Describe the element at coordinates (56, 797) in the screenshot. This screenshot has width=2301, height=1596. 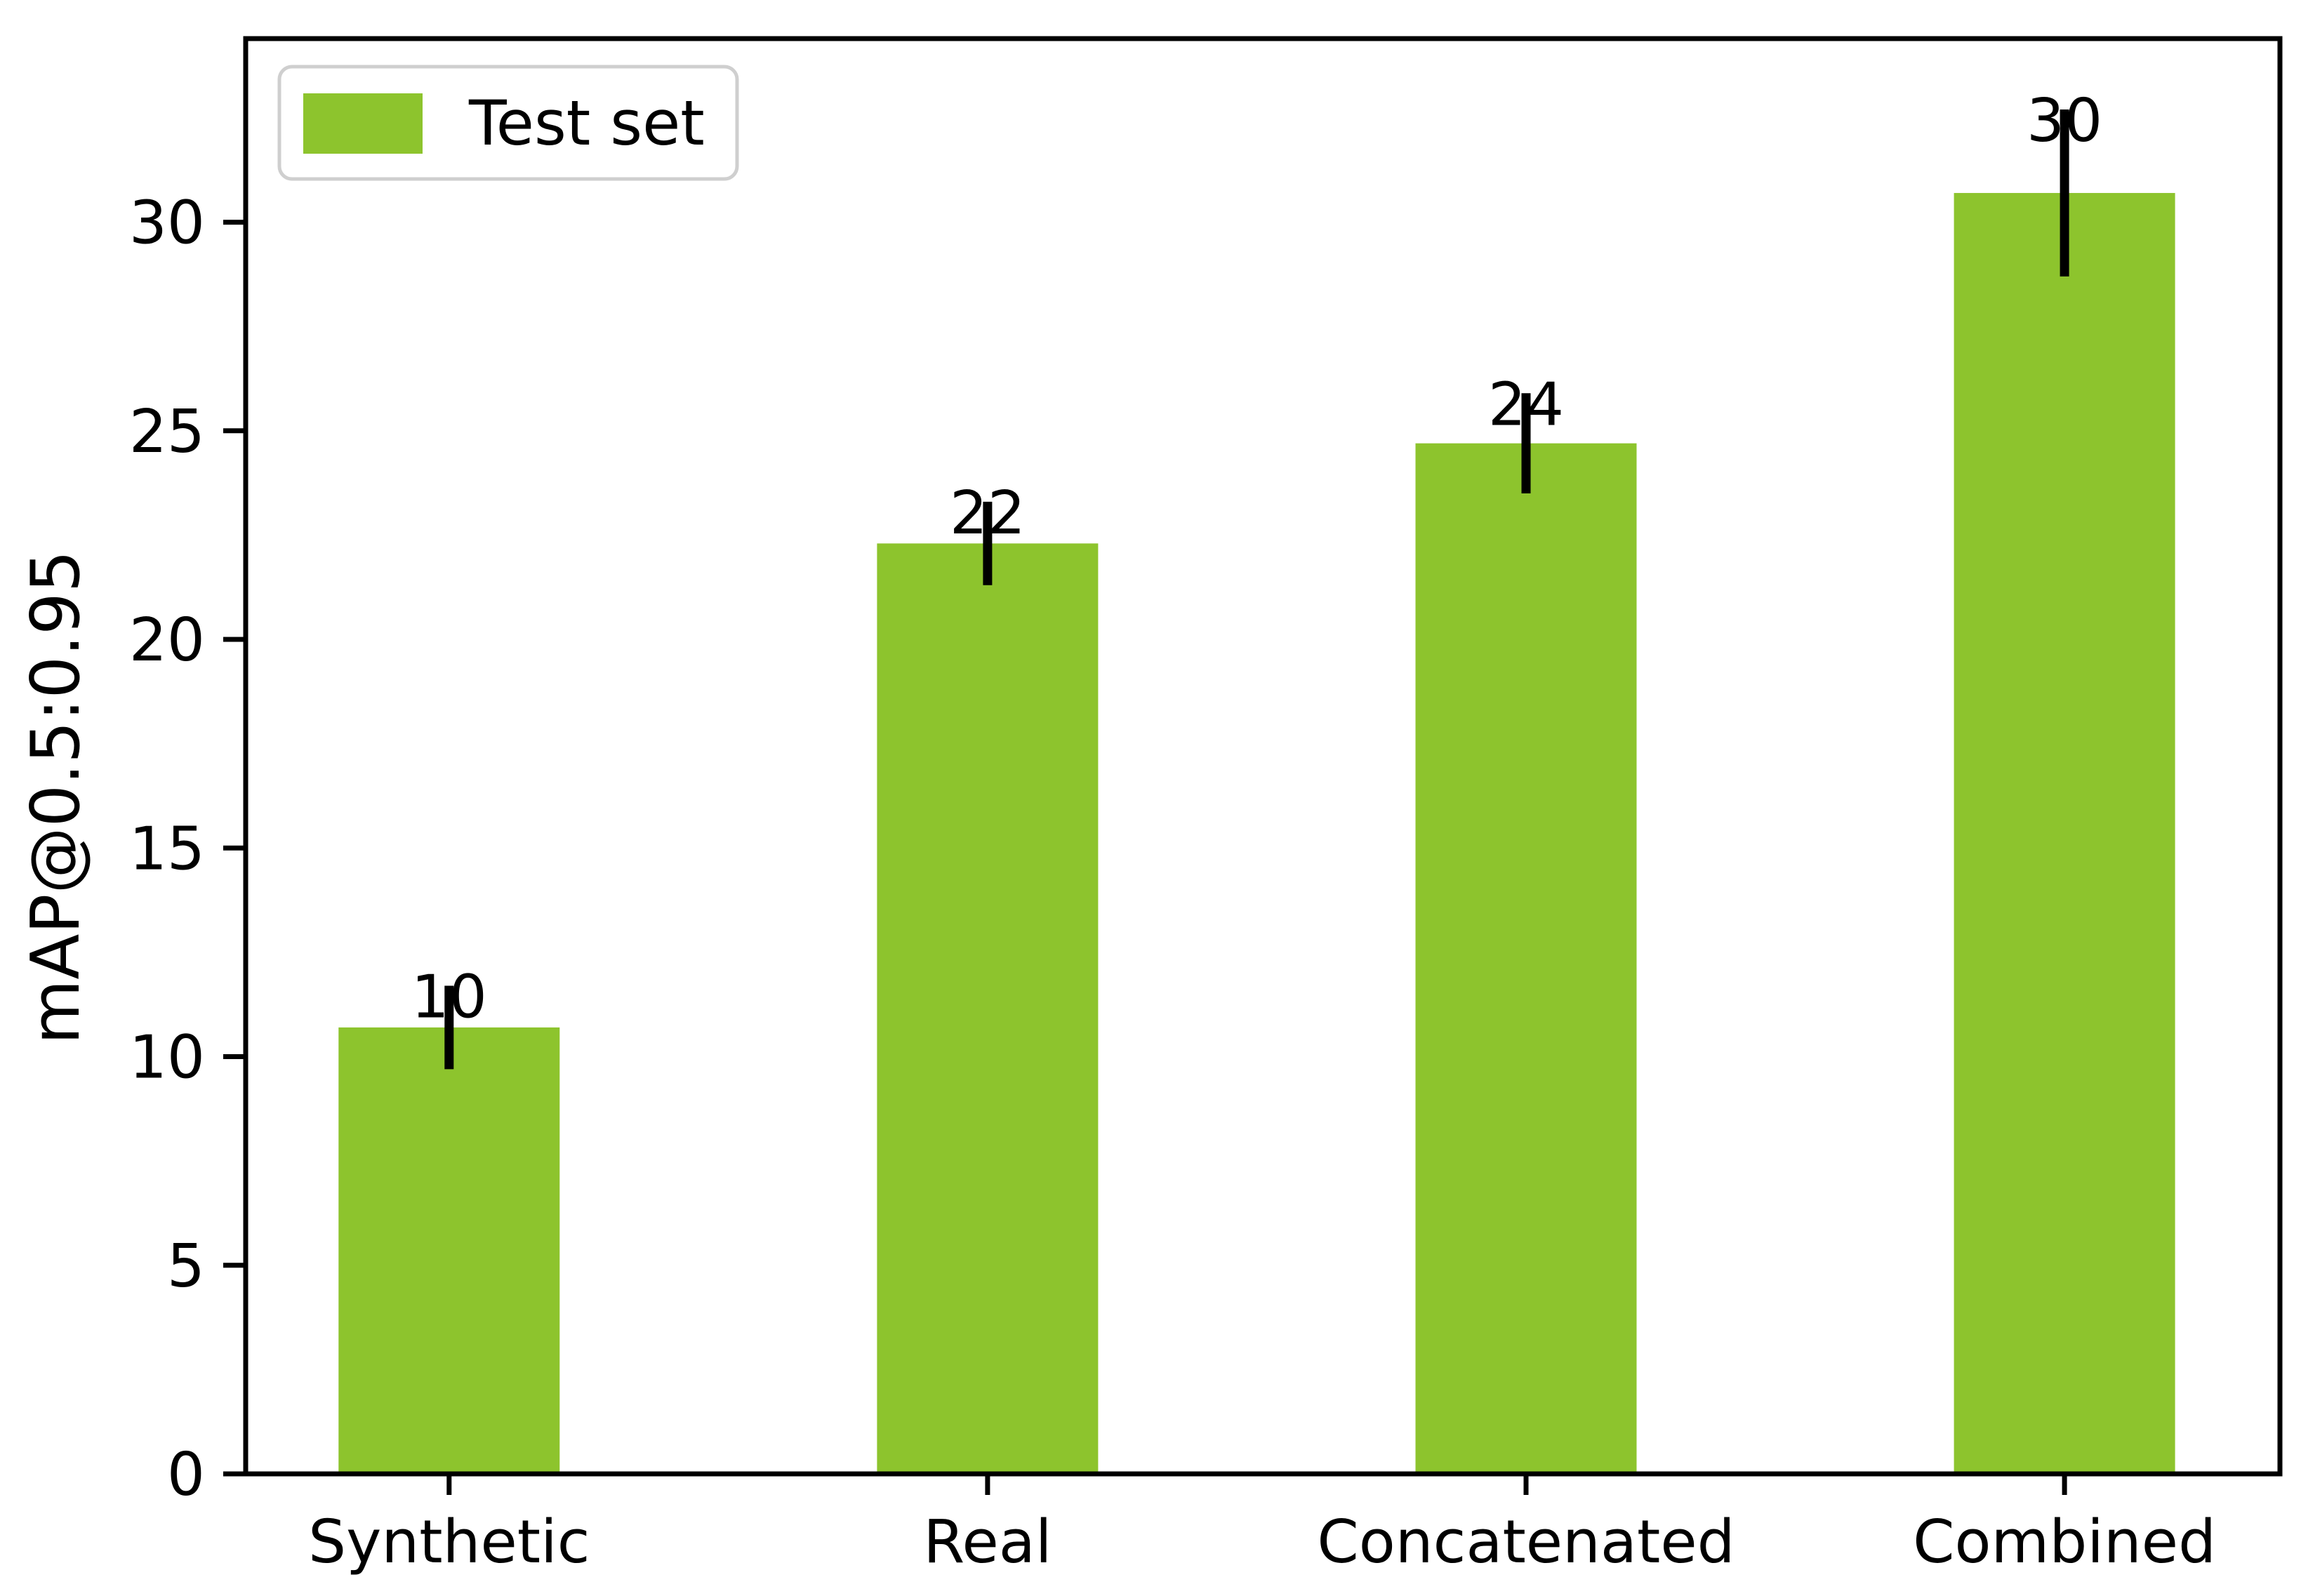
I see `y-axis-label: mAP@0.5:0.95` at that location.